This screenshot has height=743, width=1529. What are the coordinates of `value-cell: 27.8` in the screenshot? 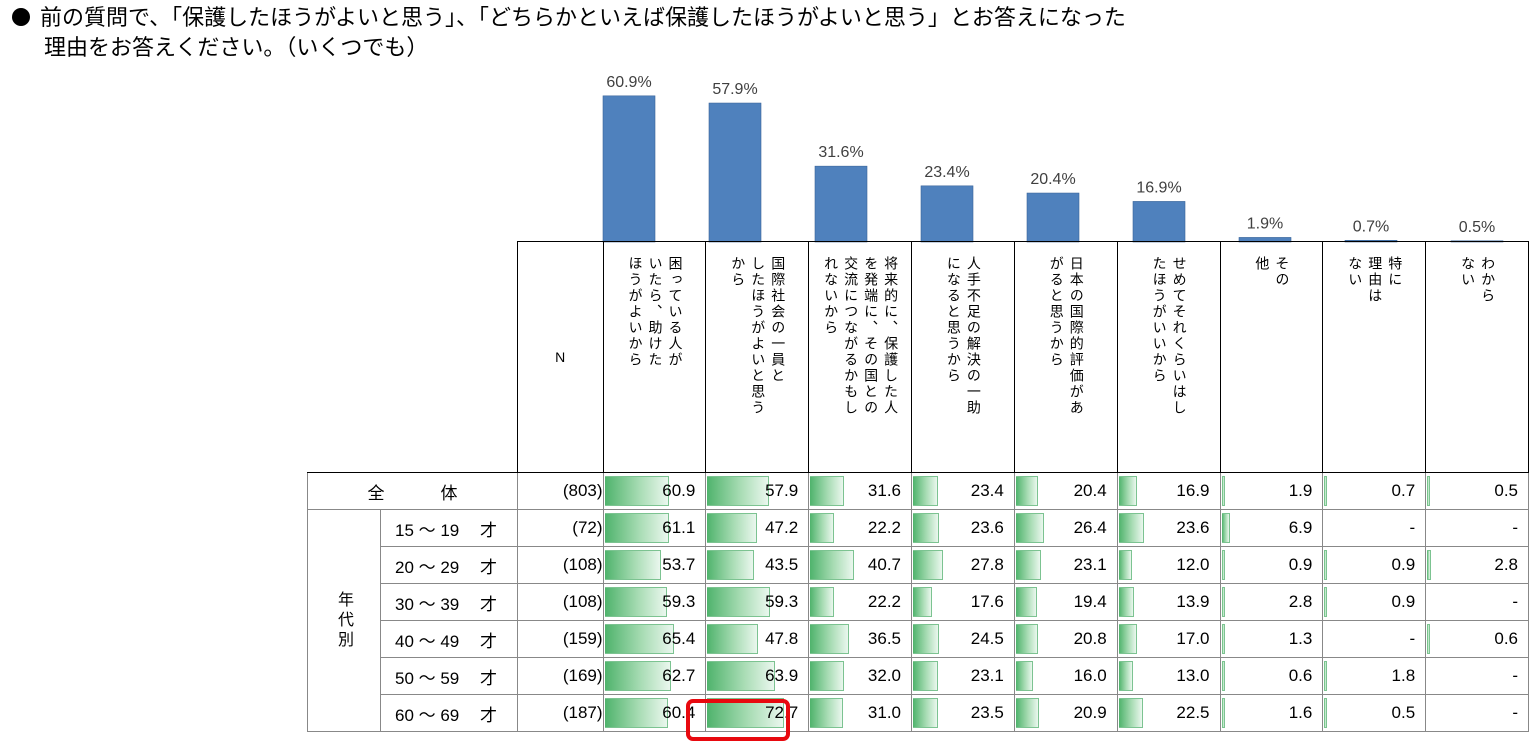 It's located at (963, 565).